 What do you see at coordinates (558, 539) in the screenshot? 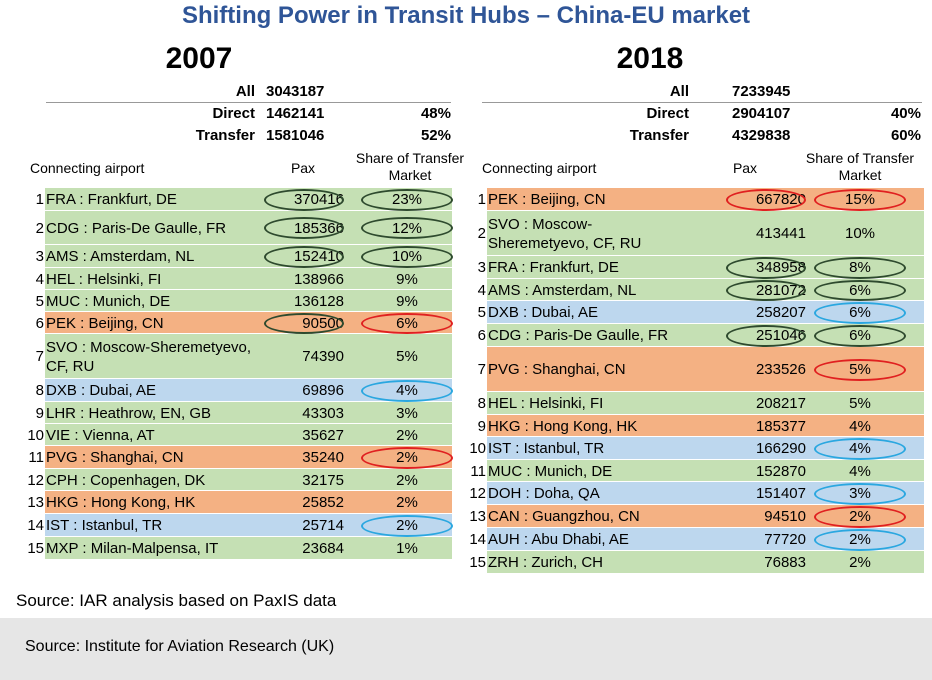
I see `row-airport: AUH : Abu Dhabi, AE` at bounding box center [558, 539].